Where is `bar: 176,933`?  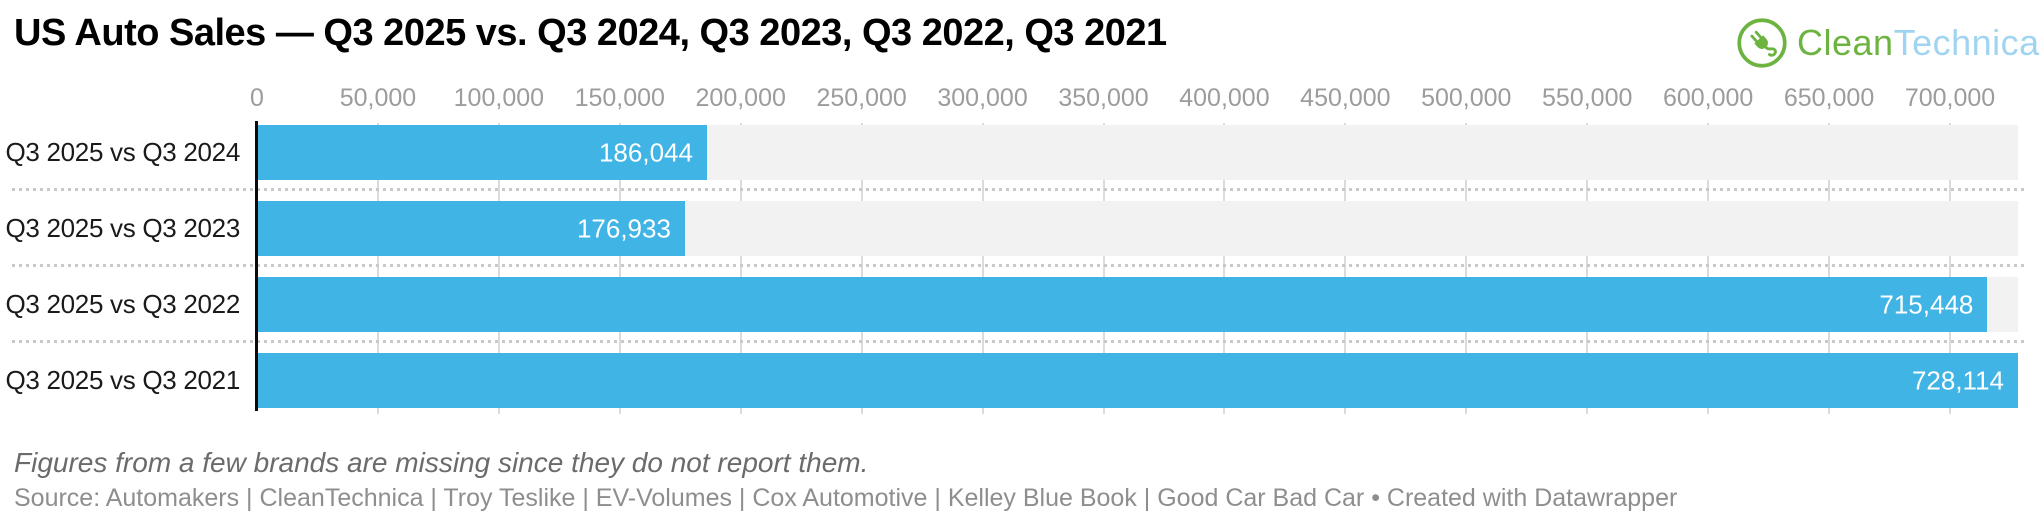
bar: 176,933 is located at coordinates (471, 228).